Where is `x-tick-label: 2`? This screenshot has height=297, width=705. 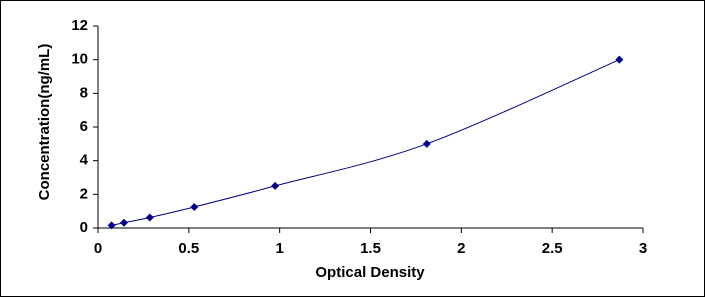
x-tick-label: 2 is located at coordinates (461, 248).